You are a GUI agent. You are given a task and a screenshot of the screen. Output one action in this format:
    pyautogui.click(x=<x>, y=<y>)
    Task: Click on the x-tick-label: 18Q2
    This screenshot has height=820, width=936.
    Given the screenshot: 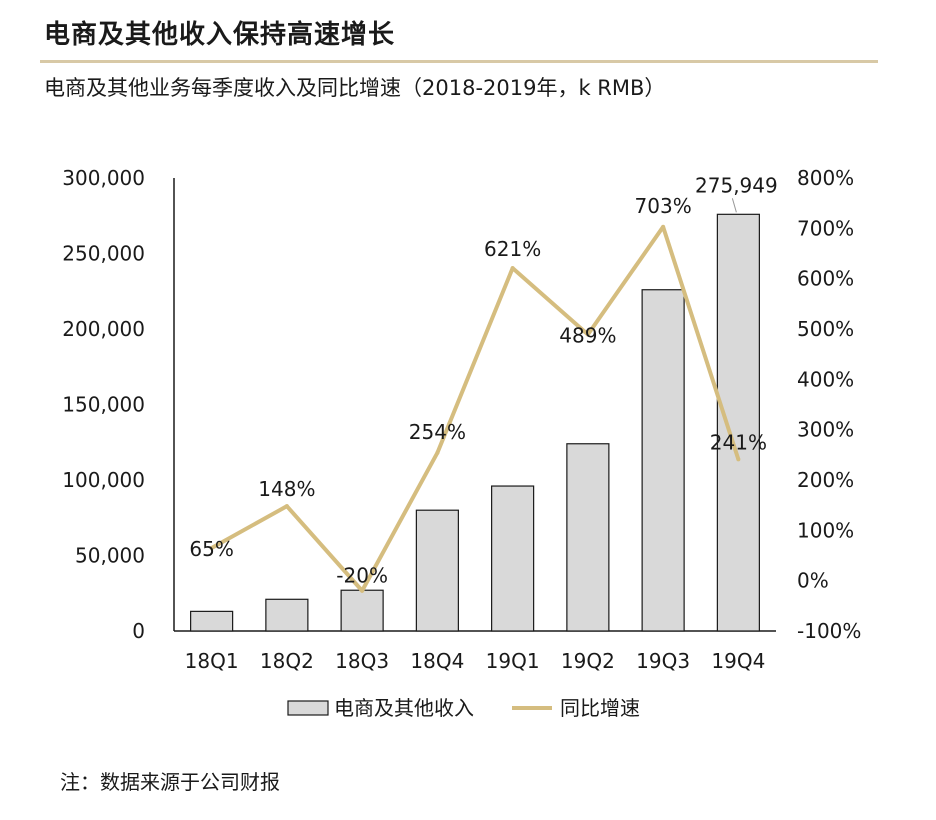 What is the action you would take?
    pyautogui.click(x=287, y=661)
    